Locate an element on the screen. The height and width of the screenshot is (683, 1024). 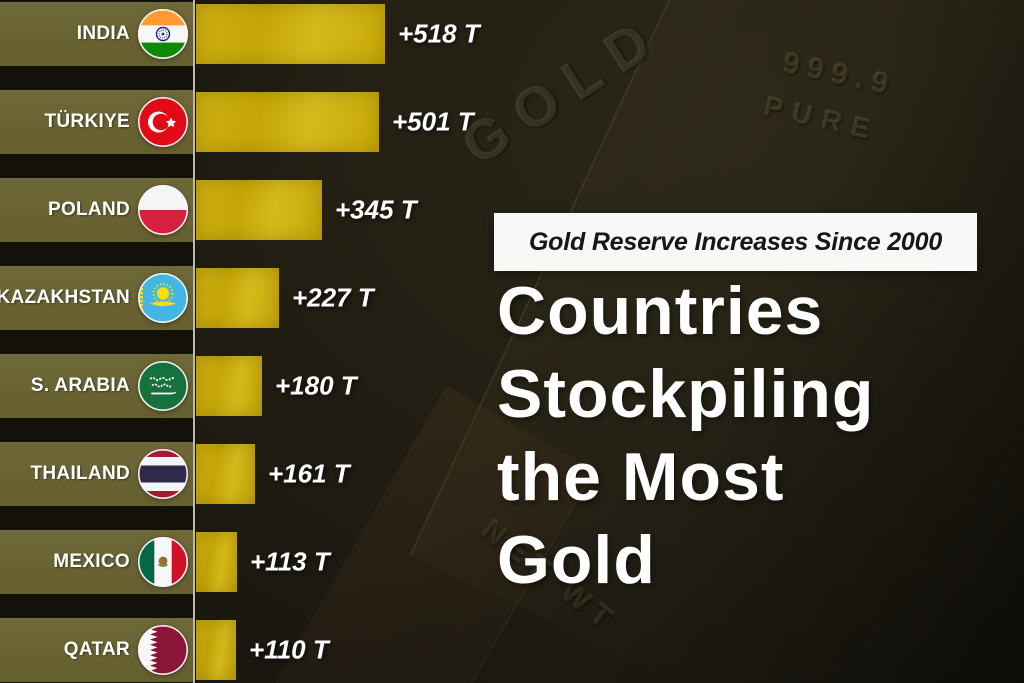
country-label-block: MEXICO is located at coordinates (96, 562).